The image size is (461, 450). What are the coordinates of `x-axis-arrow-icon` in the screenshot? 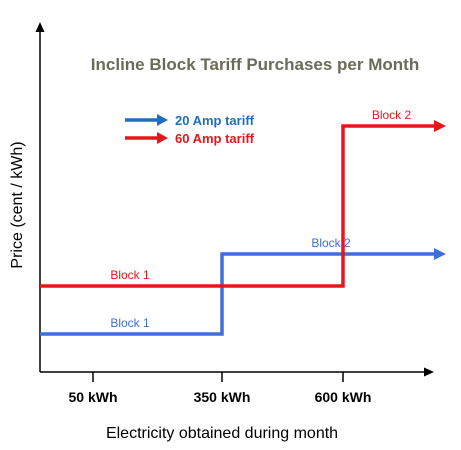 It's located at (429, 372).